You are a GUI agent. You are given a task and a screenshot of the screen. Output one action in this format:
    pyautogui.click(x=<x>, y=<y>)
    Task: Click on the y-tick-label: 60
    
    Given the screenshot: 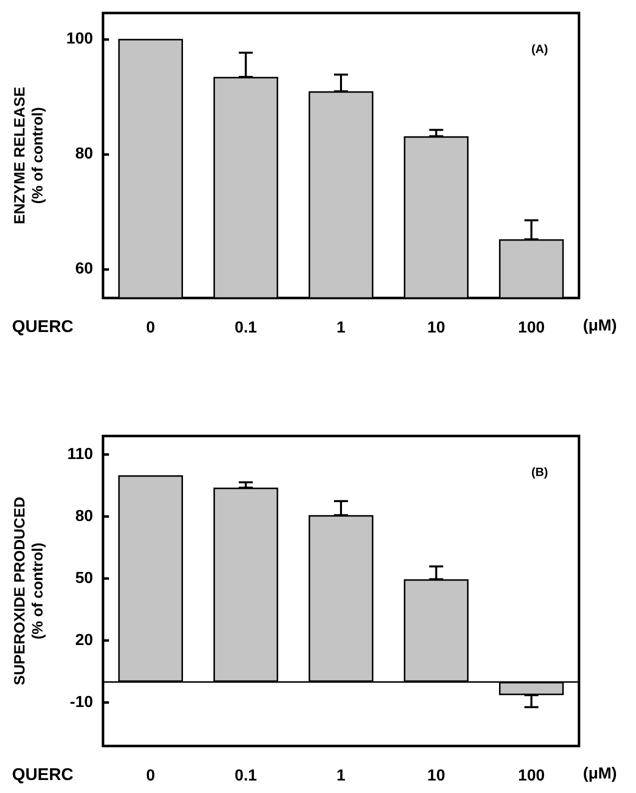 What is the action you would take?
    pyautogui.click(x=84, y=269)
    